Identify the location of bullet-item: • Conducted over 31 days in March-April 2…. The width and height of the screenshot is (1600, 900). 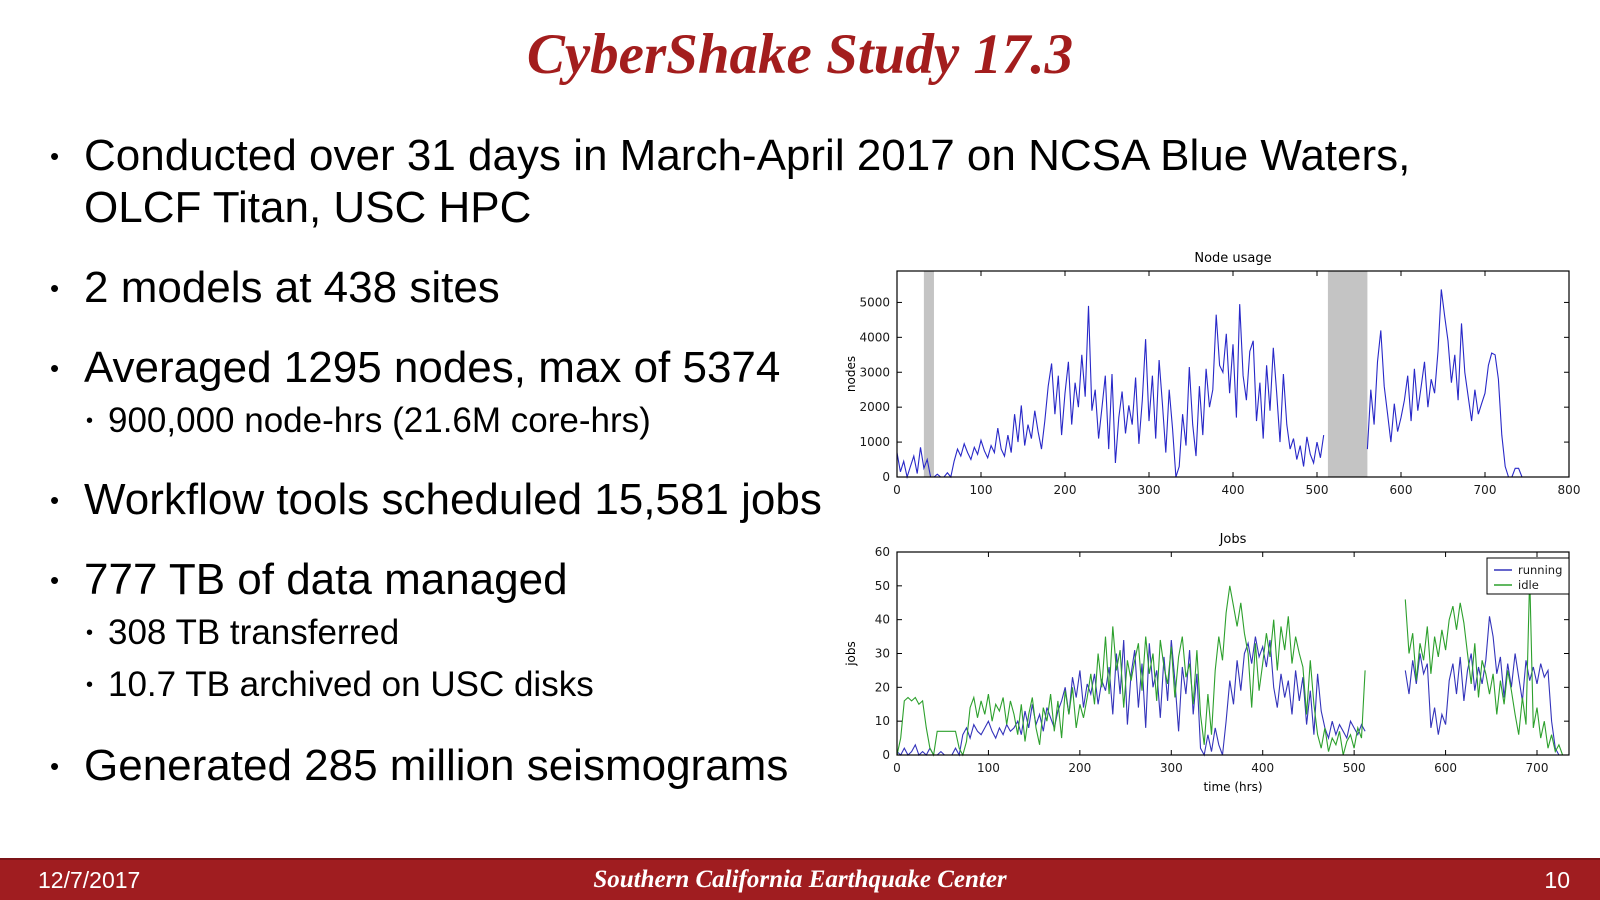
(800, 182).